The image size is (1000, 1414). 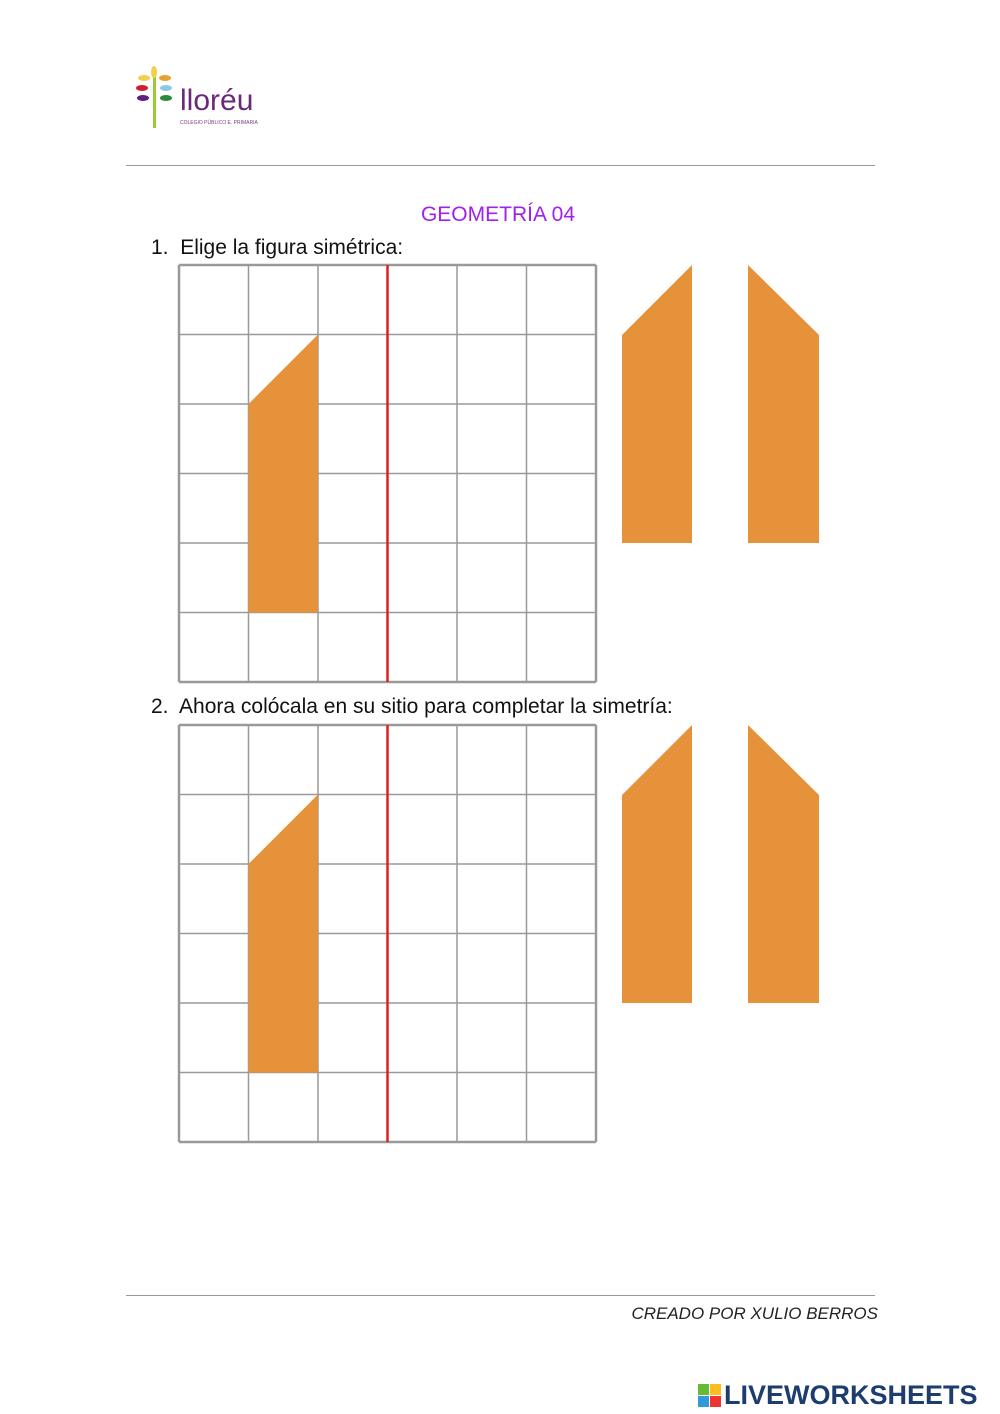 I want to click on logo-subtitle: COLEGIO PÚBLICO E. PRIMARIA, so click(x=219, y=123).